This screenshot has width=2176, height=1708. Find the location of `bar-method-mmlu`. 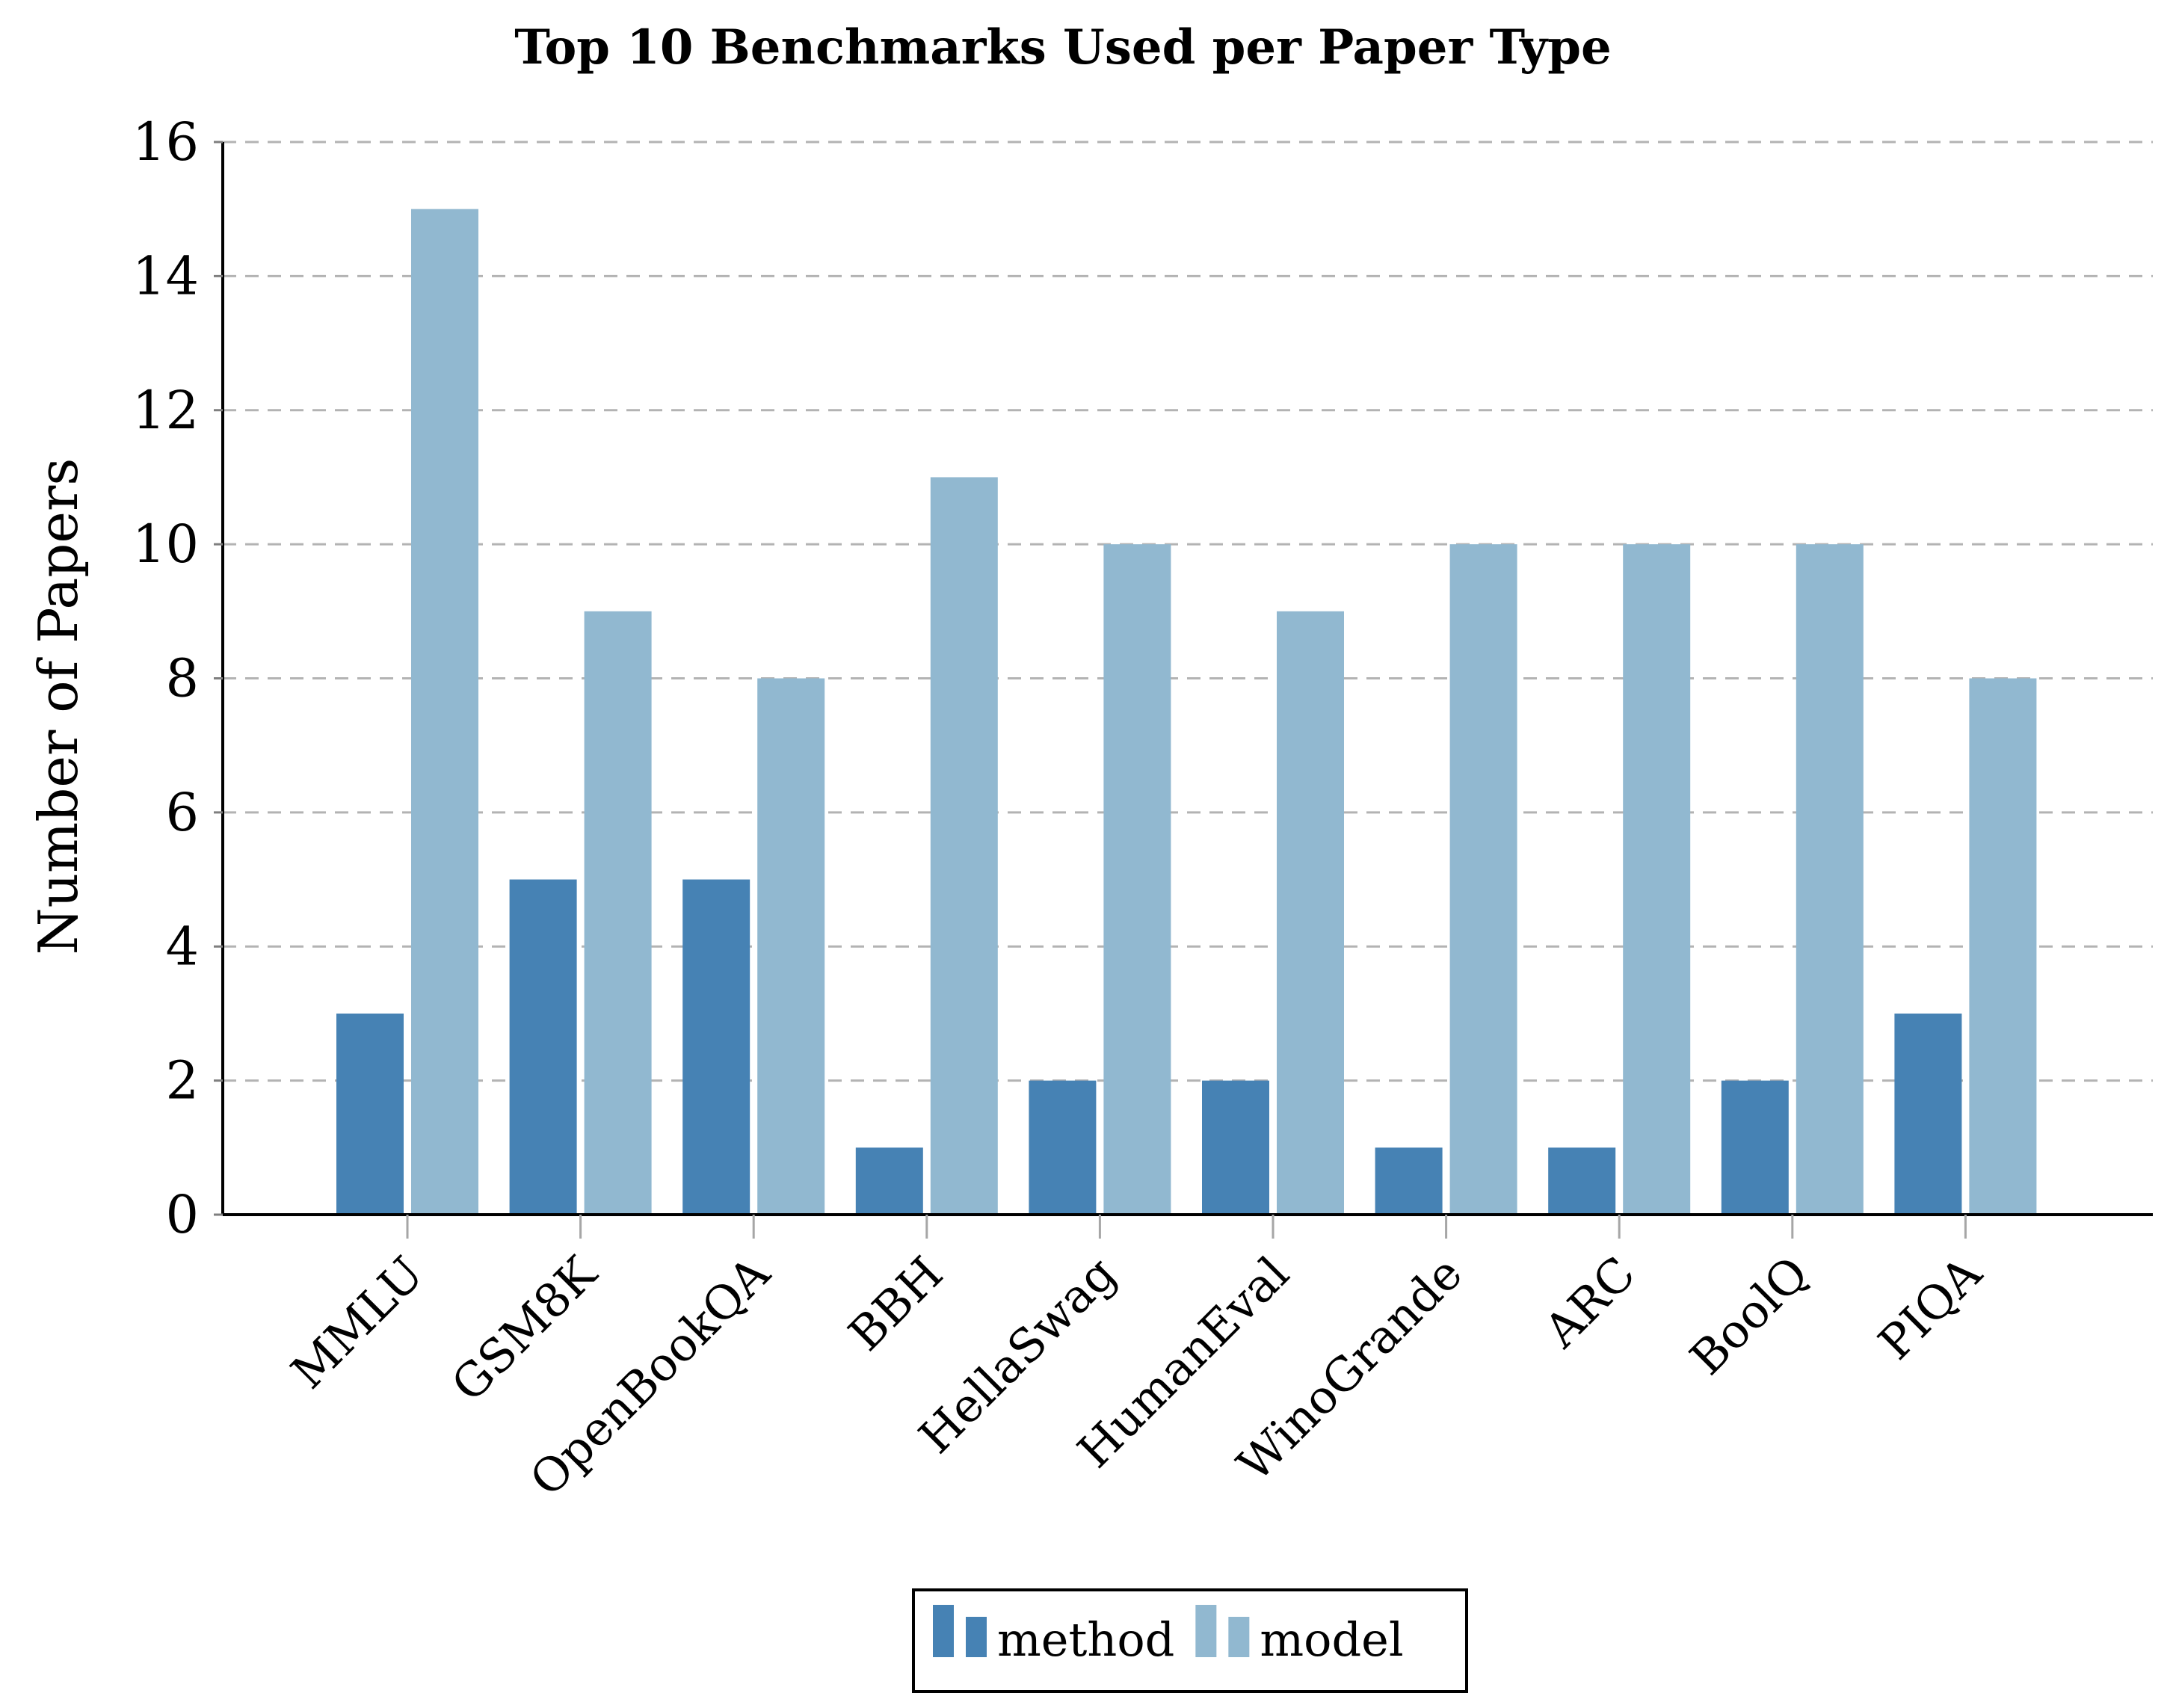

bar-method-mmlu is located at coordinates (370, 1114).